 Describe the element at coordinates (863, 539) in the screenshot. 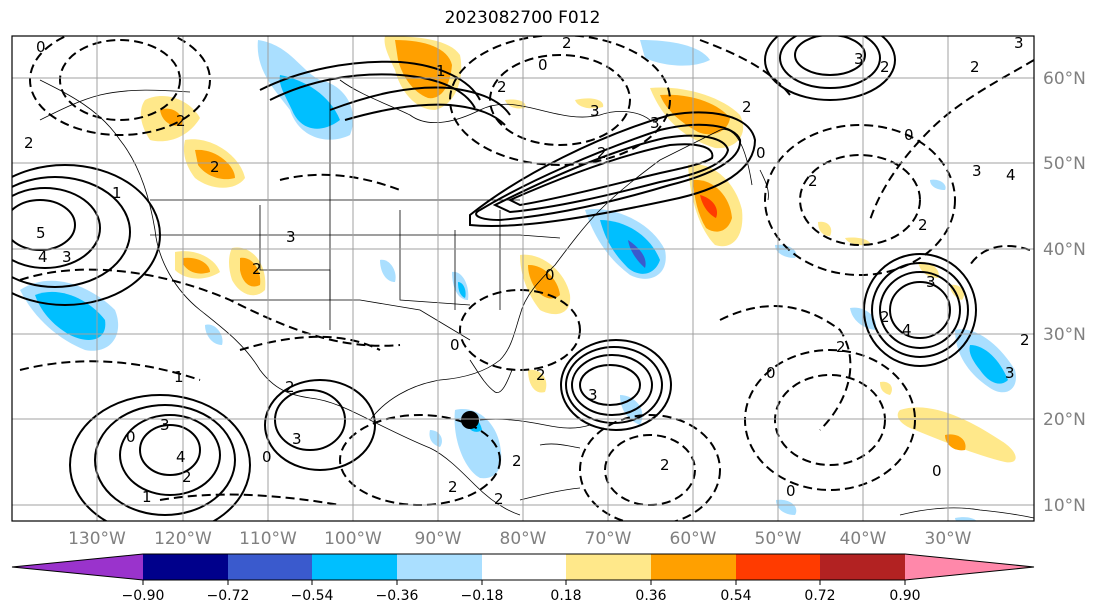

I see `lon-label: 40°W` at that location.